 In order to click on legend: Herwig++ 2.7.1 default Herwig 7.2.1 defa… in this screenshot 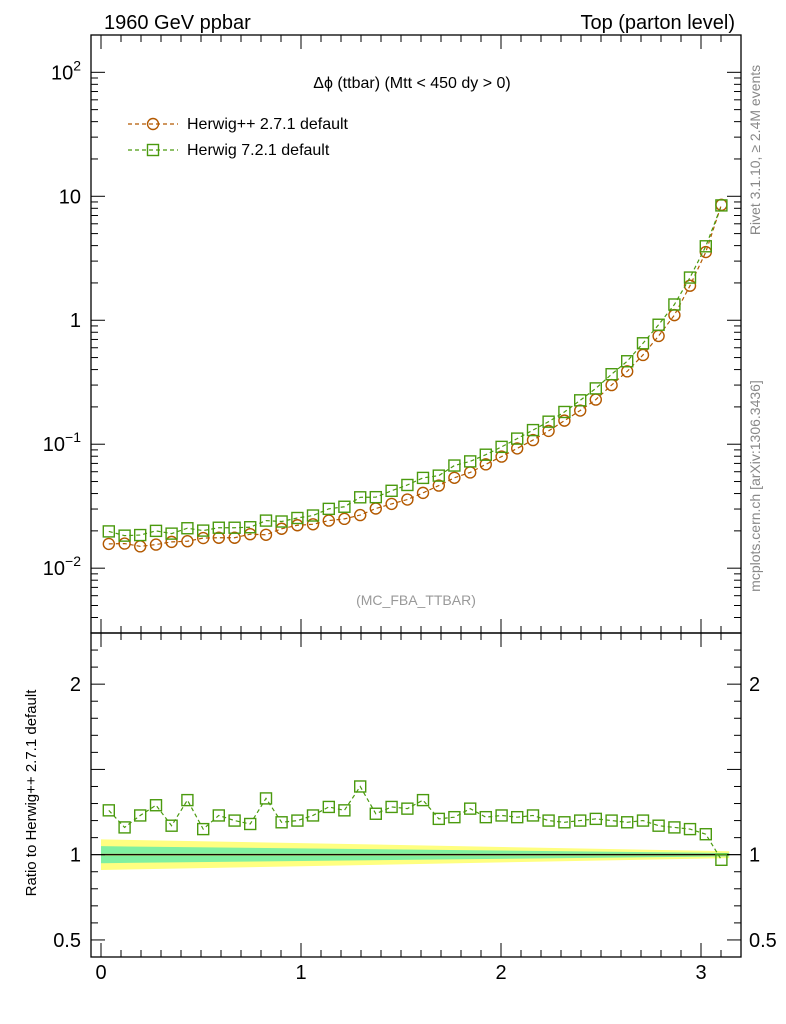, I will do `click(238, 137)`.